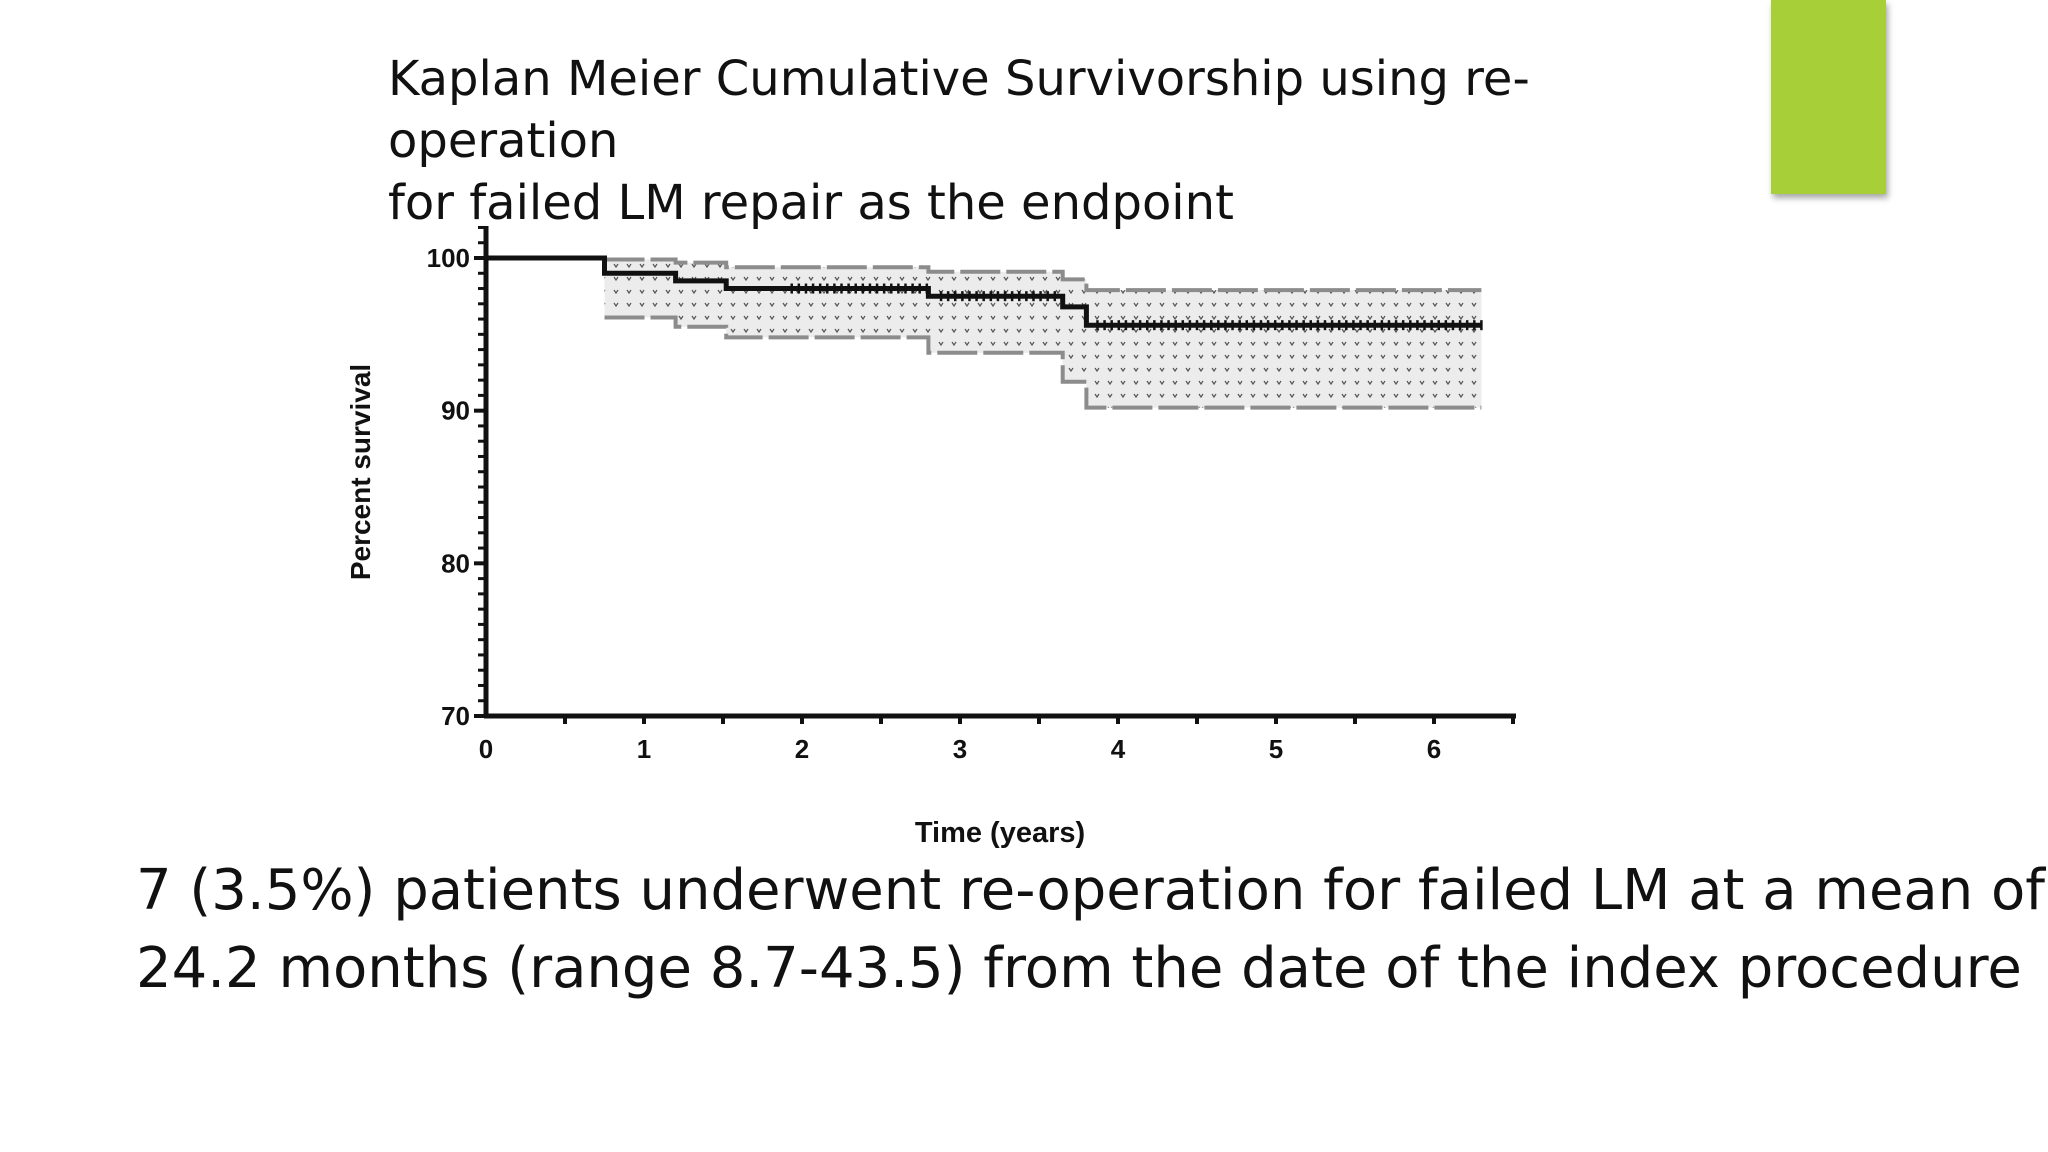 Image resolution: width=2048 pixels, height=1152 pixels. I want to click on x-tick-label: 2, so click(802, 749).